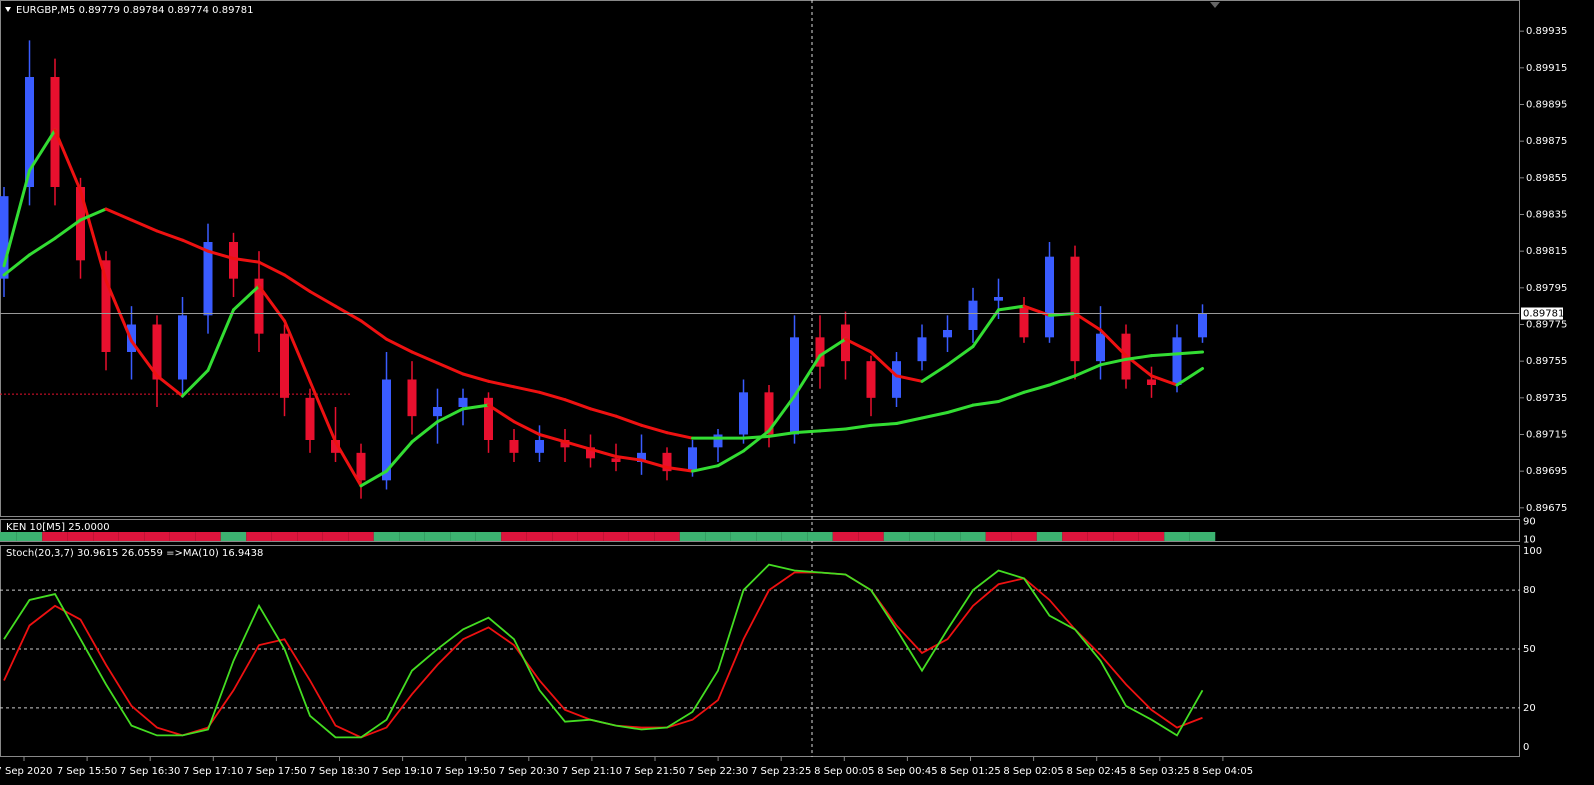  What do you see at coordinates (1529, 708) in the screenshot?
I see `y-tick-label: 20` at bounding box center [1529, 708].